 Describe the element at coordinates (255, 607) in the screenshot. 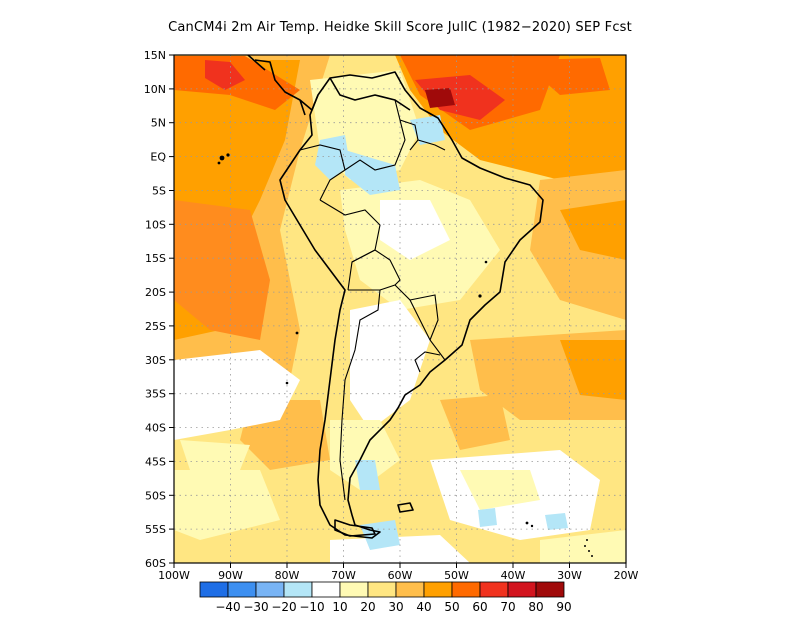

I see `colorbar-label: −30` at that location.